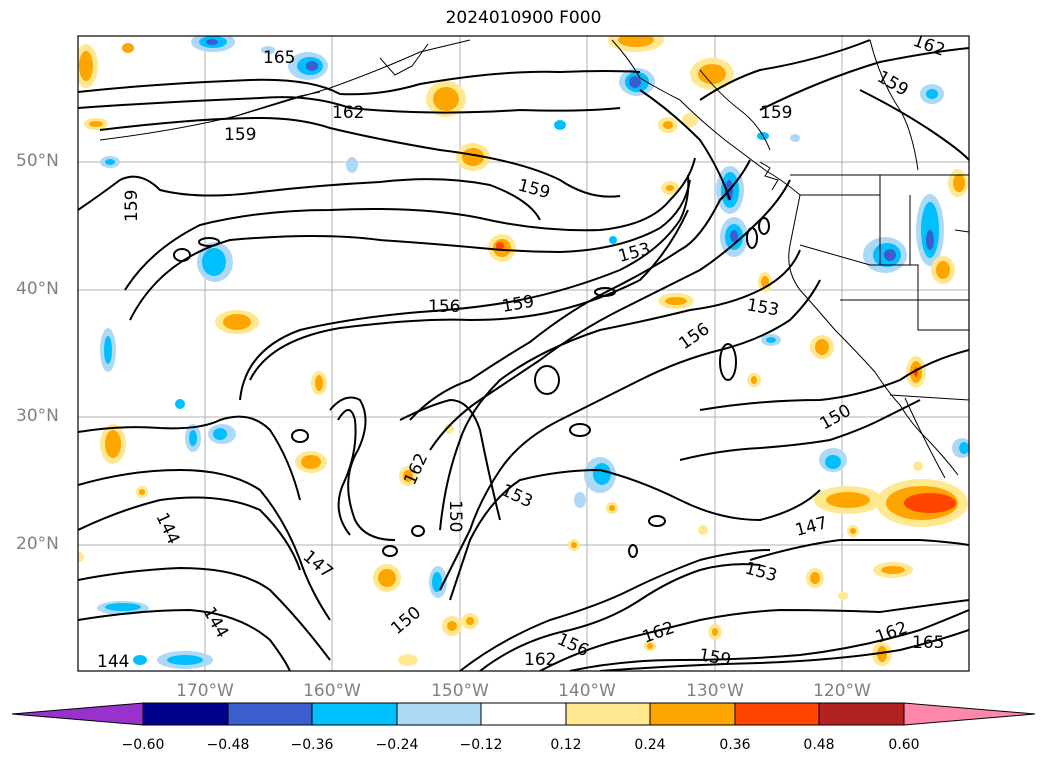 The width and height of the screenshot is (1047, 765). I want to click on lon-label: 150°W, so click(460, 691).